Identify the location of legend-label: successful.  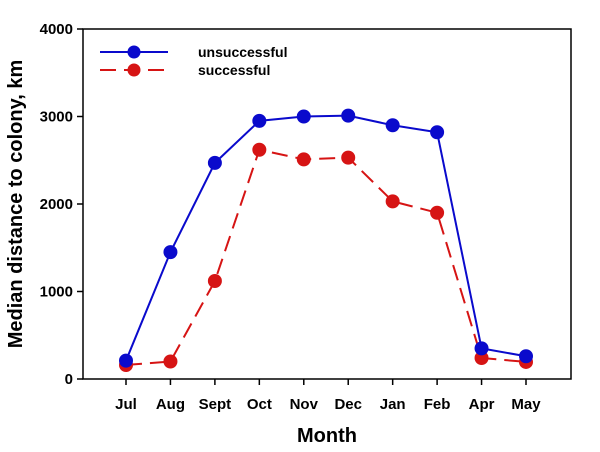
(234, 70).